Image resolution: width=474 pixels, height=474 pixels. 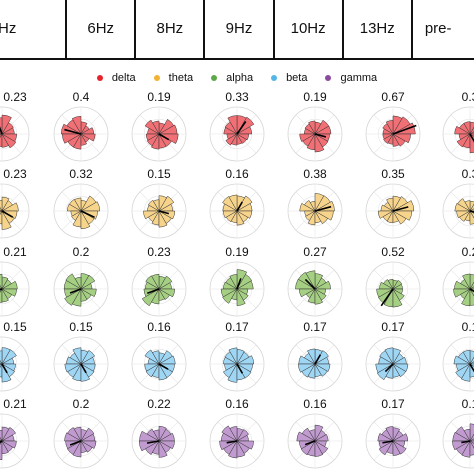 I want to click on rose-plot-gamma-6: 0.1, so click(x=458, y=433).